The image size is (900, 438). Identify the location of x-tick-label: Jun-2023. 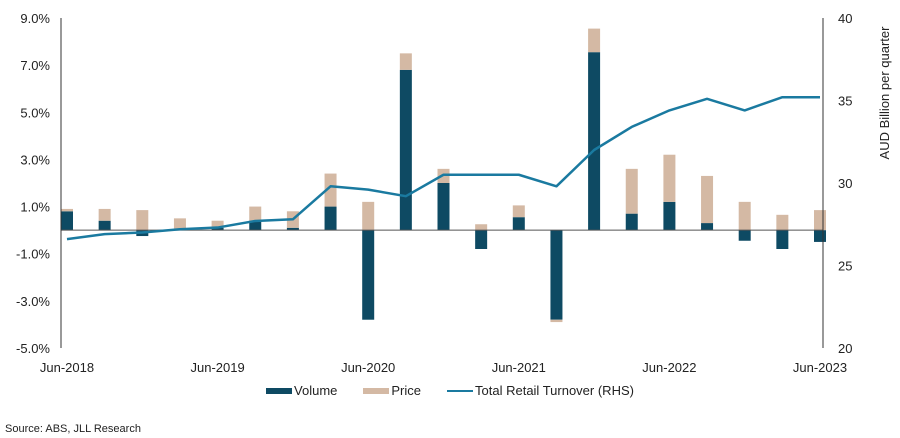
(820, 367).